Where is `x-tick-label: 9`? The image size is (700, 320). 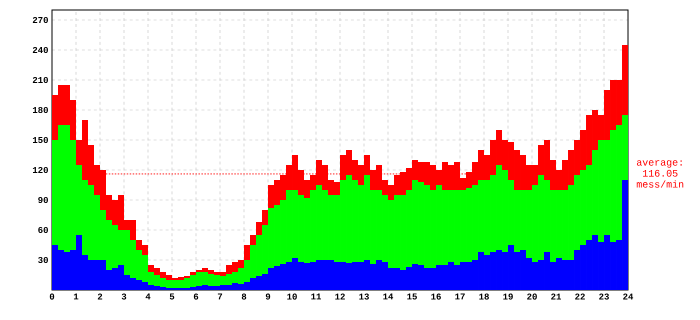 x-tick-label: 9 is located at coordinates (268, 297).